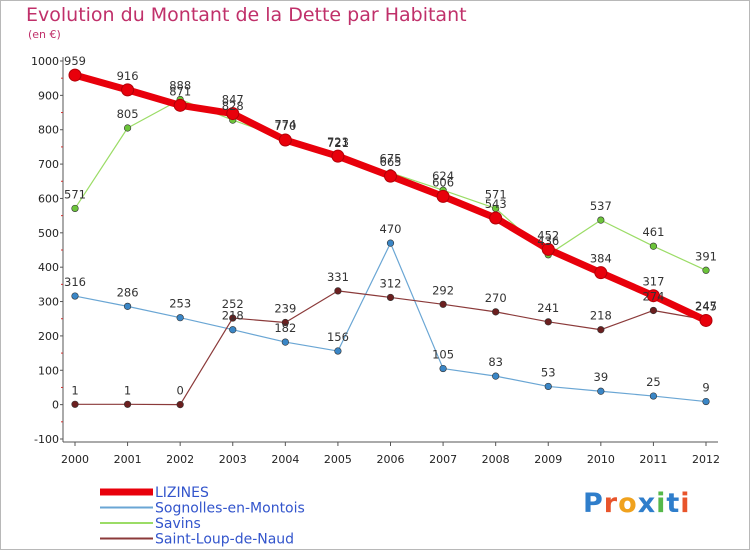 This screenshot has height=550, width=750. I want to click on y-tick-label: 700, so click(48, 164).